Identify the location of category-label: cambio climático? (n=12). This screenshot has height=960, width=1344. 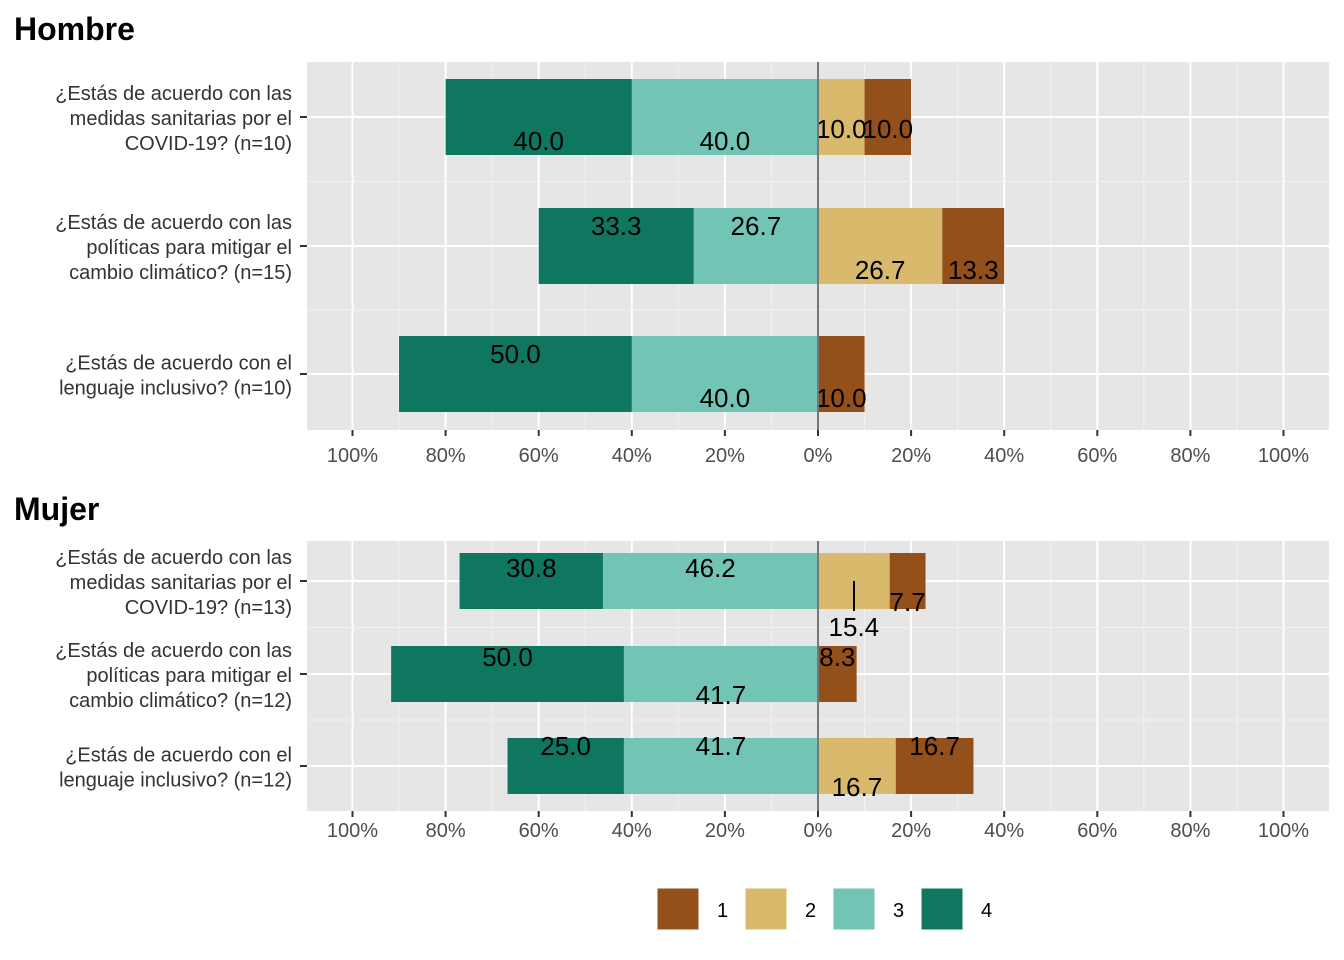
(180, 701).